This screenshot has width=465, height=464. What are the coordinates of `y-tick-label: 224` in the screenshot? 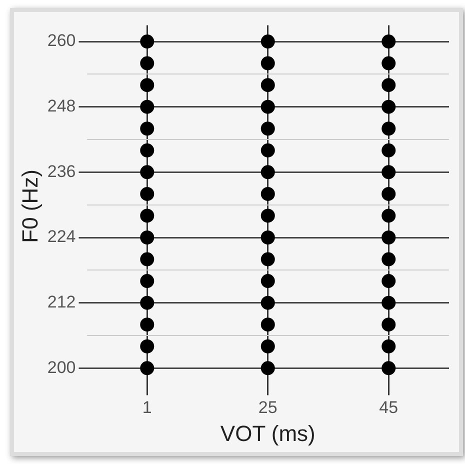 It's located at (61, 236).